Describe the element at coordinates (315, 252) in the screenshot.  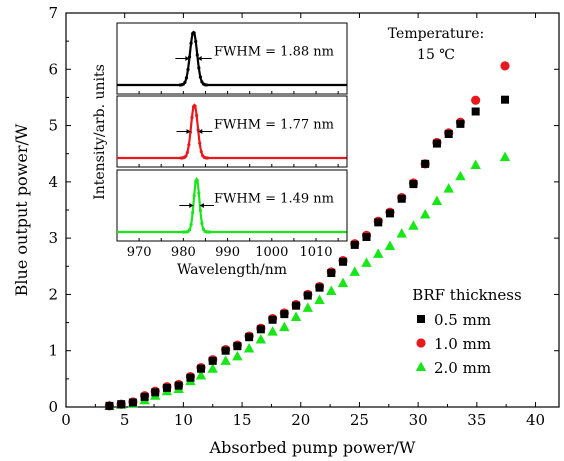
I see `inset-x-tick-label: 1010` at that location.